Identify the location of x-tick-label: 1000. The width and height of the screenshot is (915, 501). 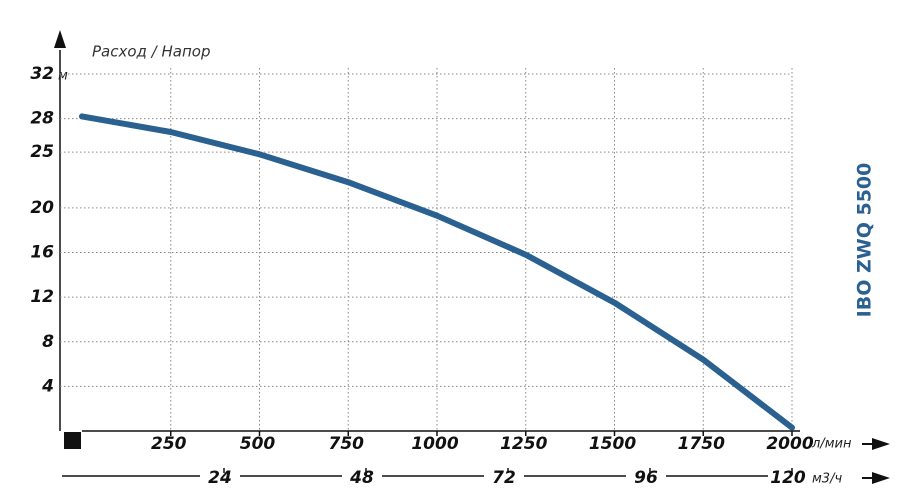
(434, 444).